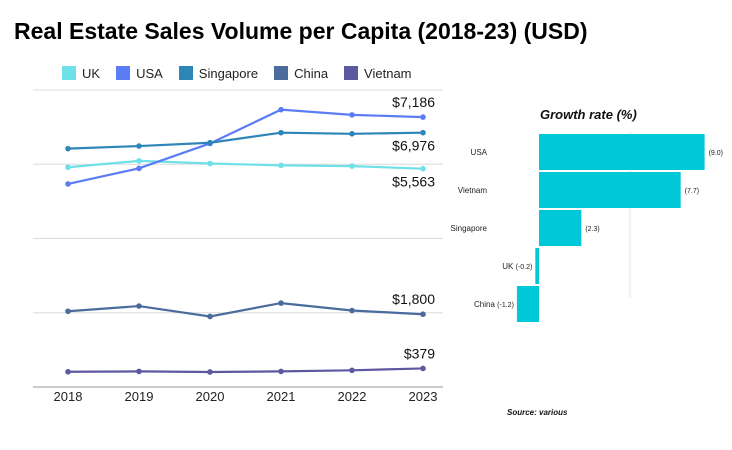 The image size is (732, 450). Describe the element at coordinates (281, 396) in the screenshot. I see `x-tick-label: 2021` at that location.